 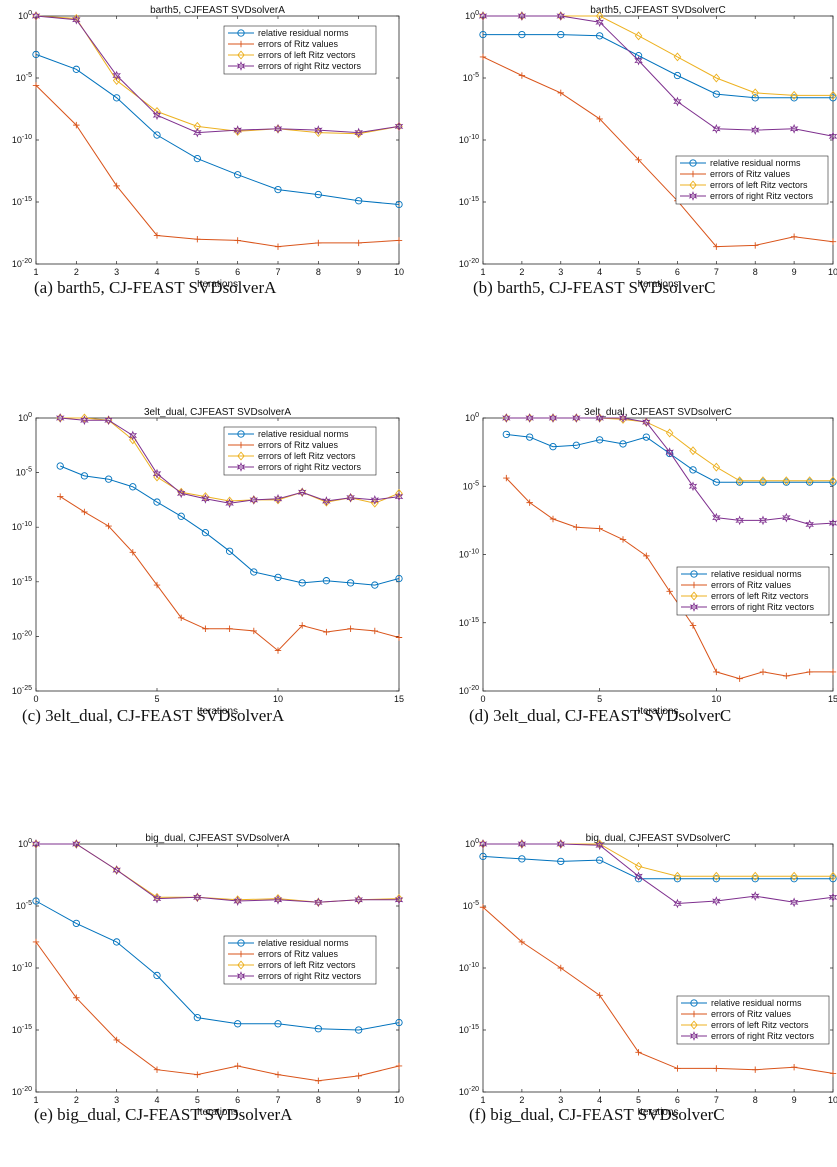 What do you see at coordinates (560, 1100) in the screenshot?
I see `x-tick-label: 3` at bounding box center [560, 1100].